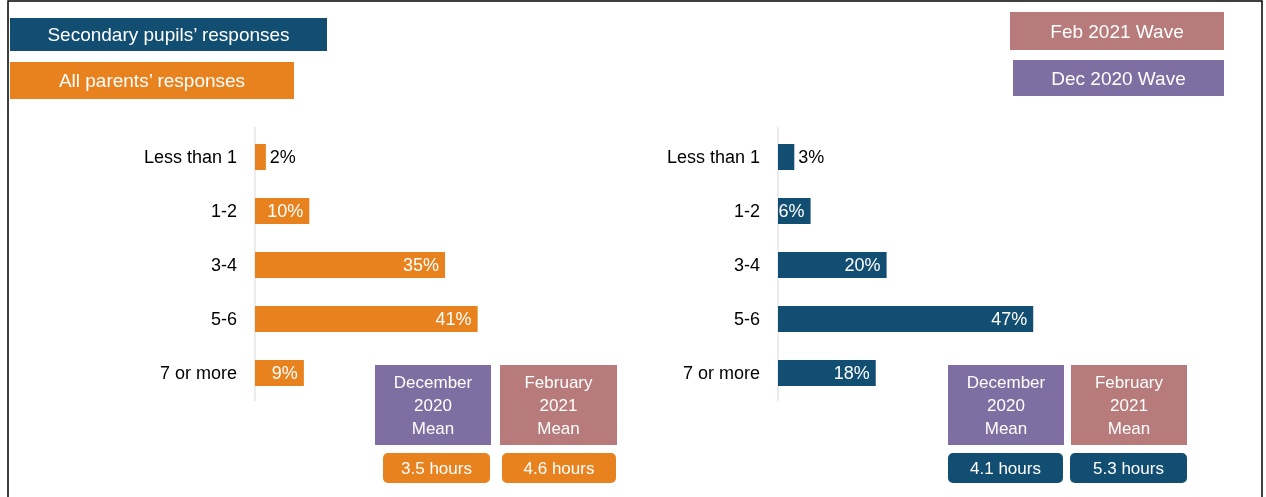 This screenshot has height=497, width=1266. I want to click on data-label: 6%, so click(791, 211).